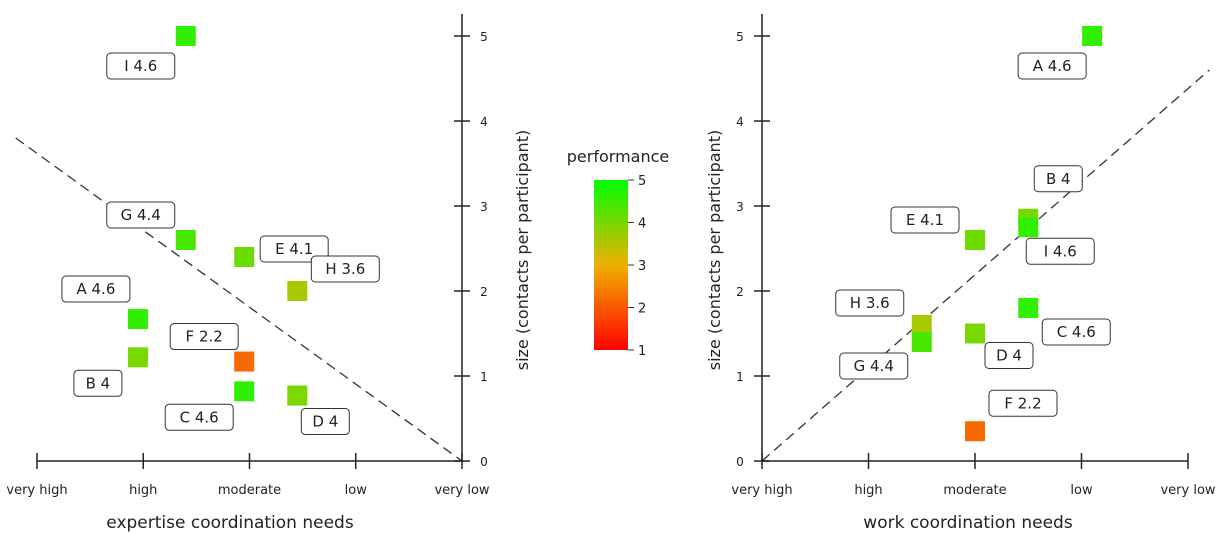 Image resolution: width=1226 pixels, height=534 pixels. What do you see at coordinates (642, 266) in the screenshot?
I see `legend-tick-label: 3` at bounding box center [642, 266].